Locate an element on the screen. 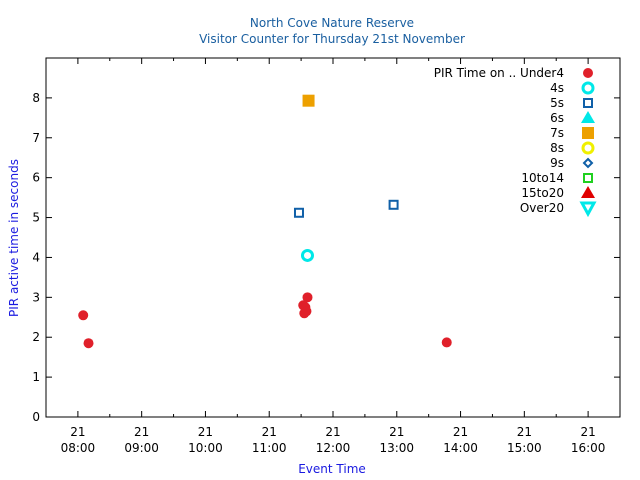  x-tick-time: 09:00 is located at coordinates (141, 448).